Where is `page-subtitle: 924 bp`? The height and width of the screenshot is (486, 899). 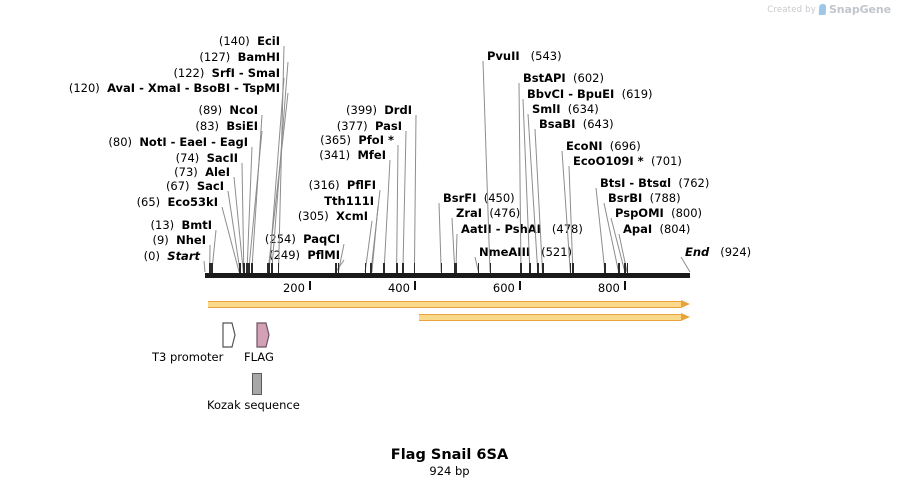 page-subtitle: 924 bp is located at coordinates (449, 471).